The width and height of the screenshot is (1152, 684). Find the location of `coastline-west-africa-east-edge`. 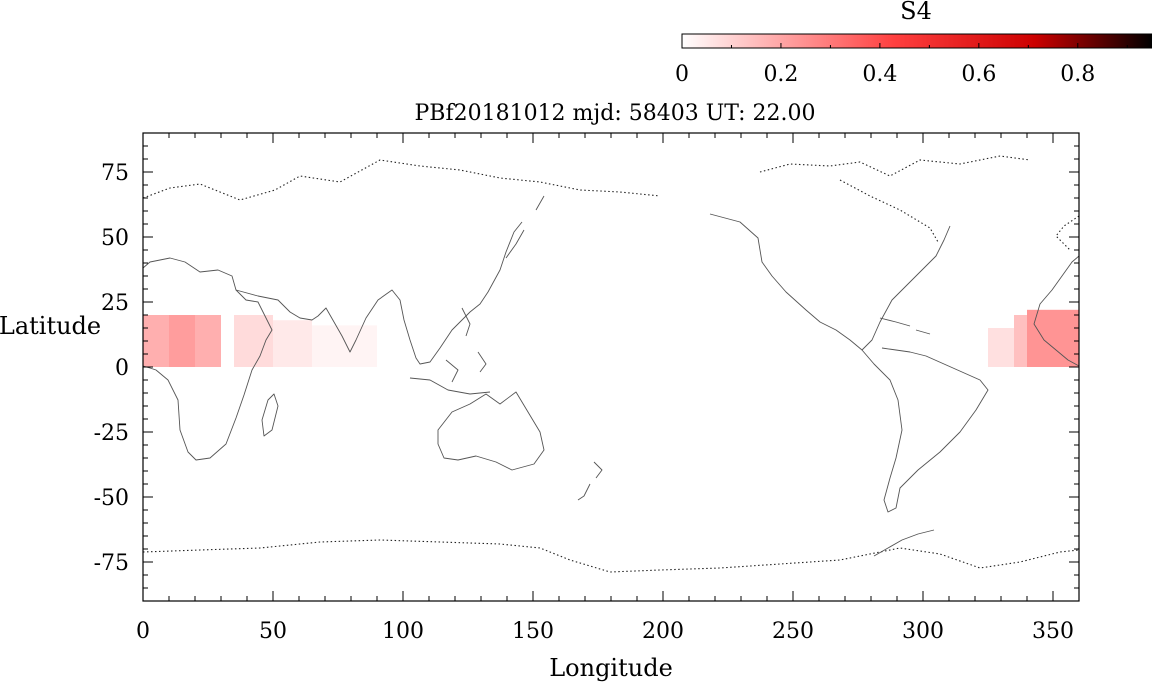

coastline-west-africa-east-edge is located at coordinates (1056, 311).